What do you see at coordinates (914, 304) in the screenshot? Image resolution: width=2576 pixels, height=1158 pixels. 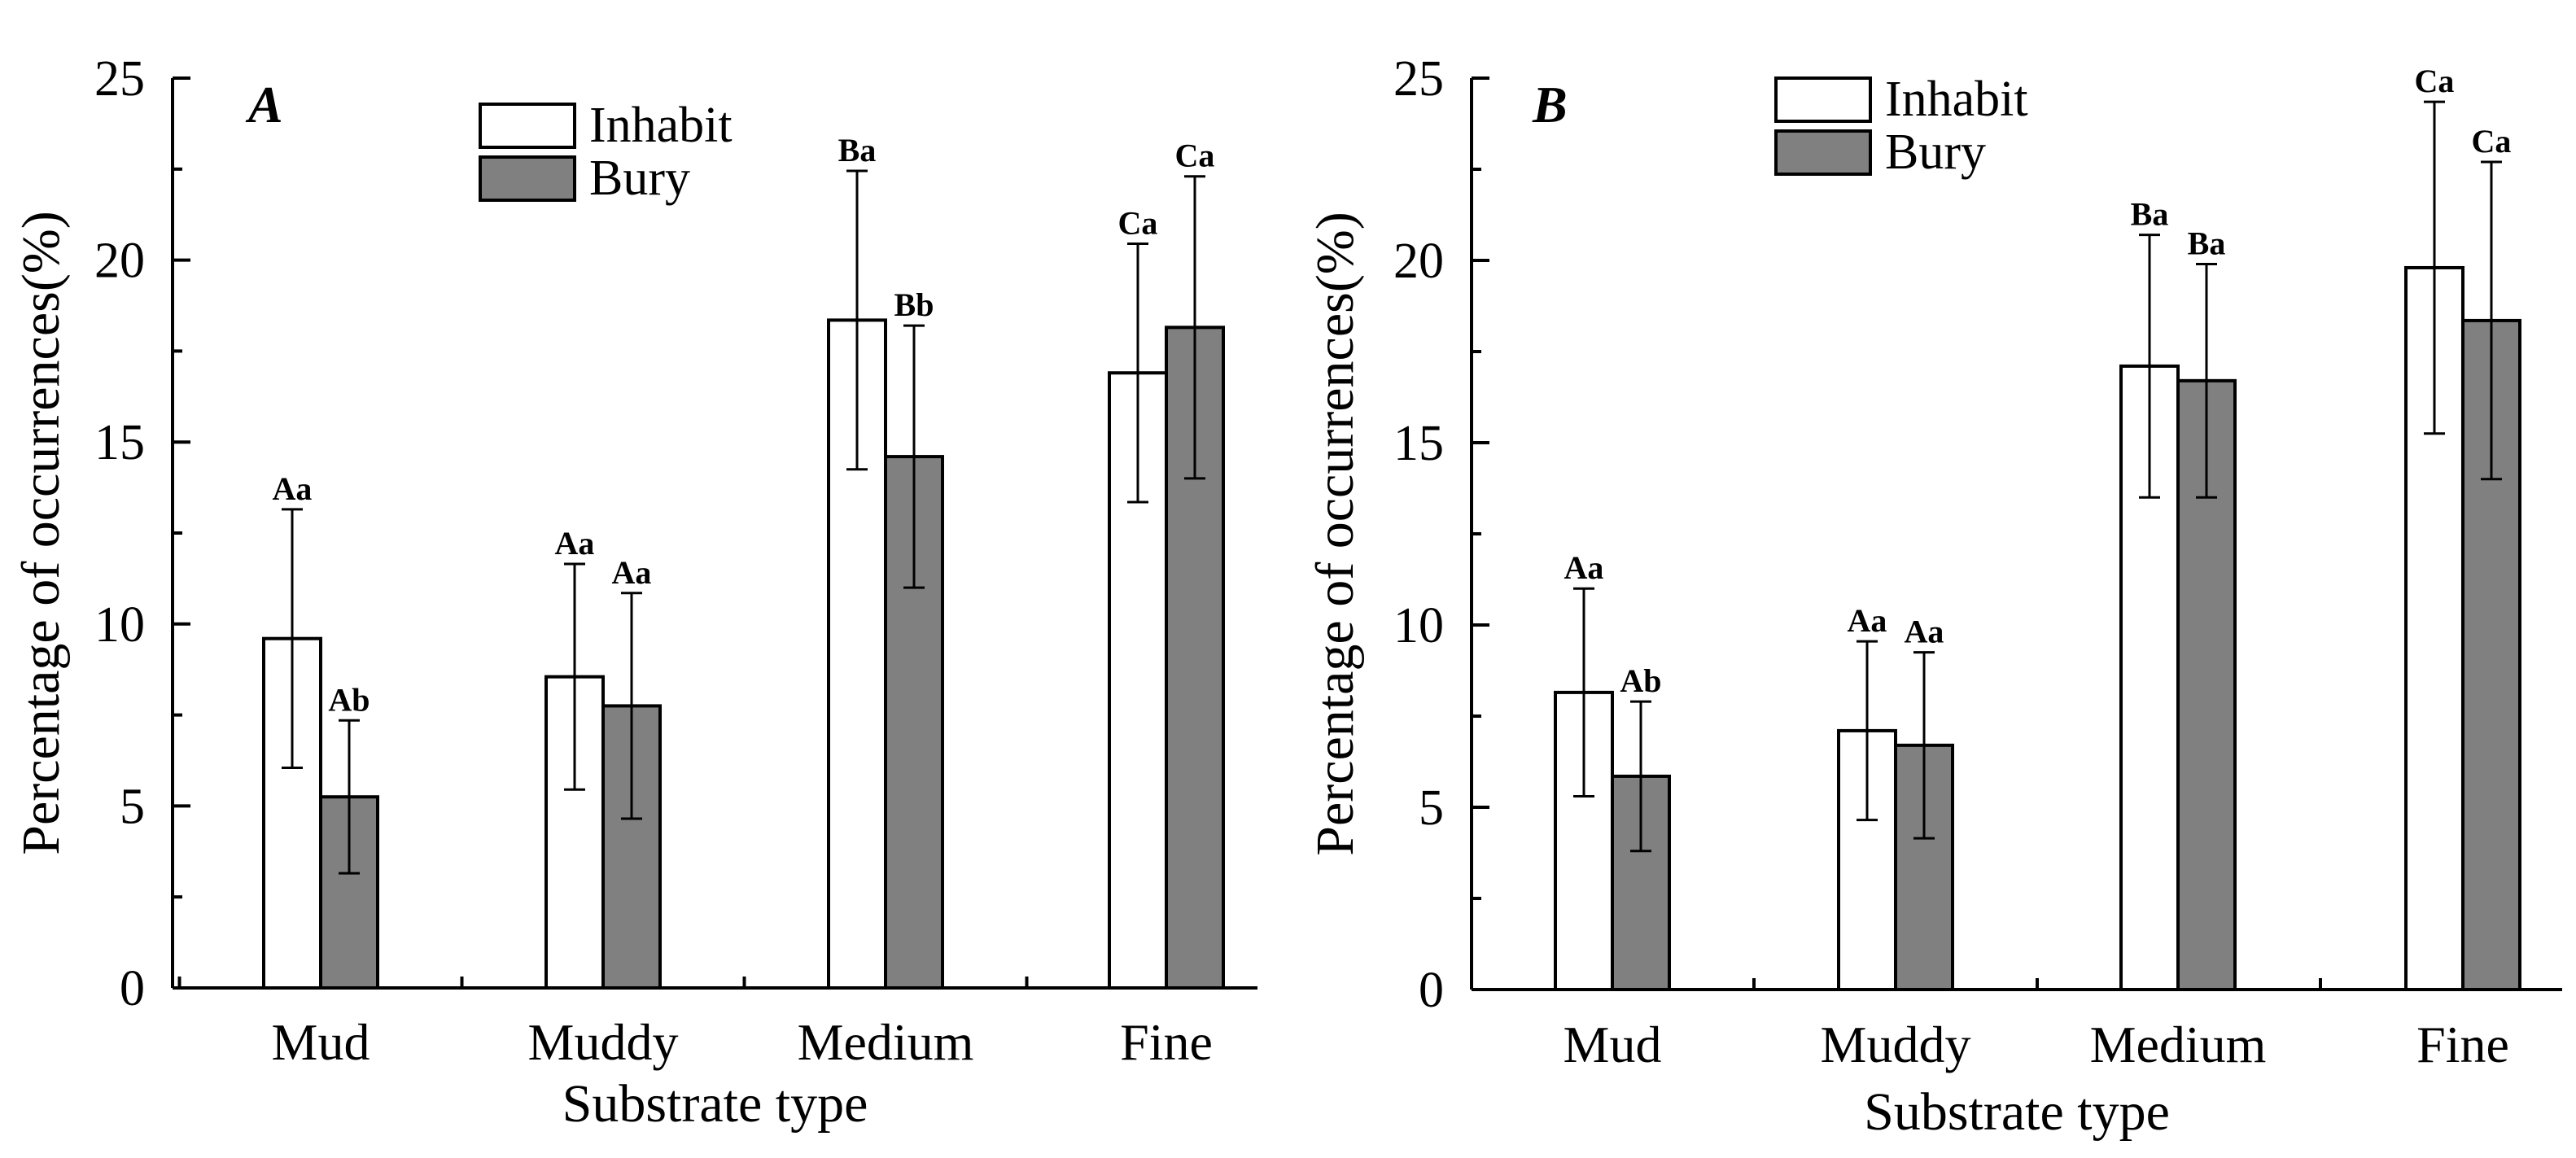 I see `significance-label: Bb` at bounding box center [914, 304].